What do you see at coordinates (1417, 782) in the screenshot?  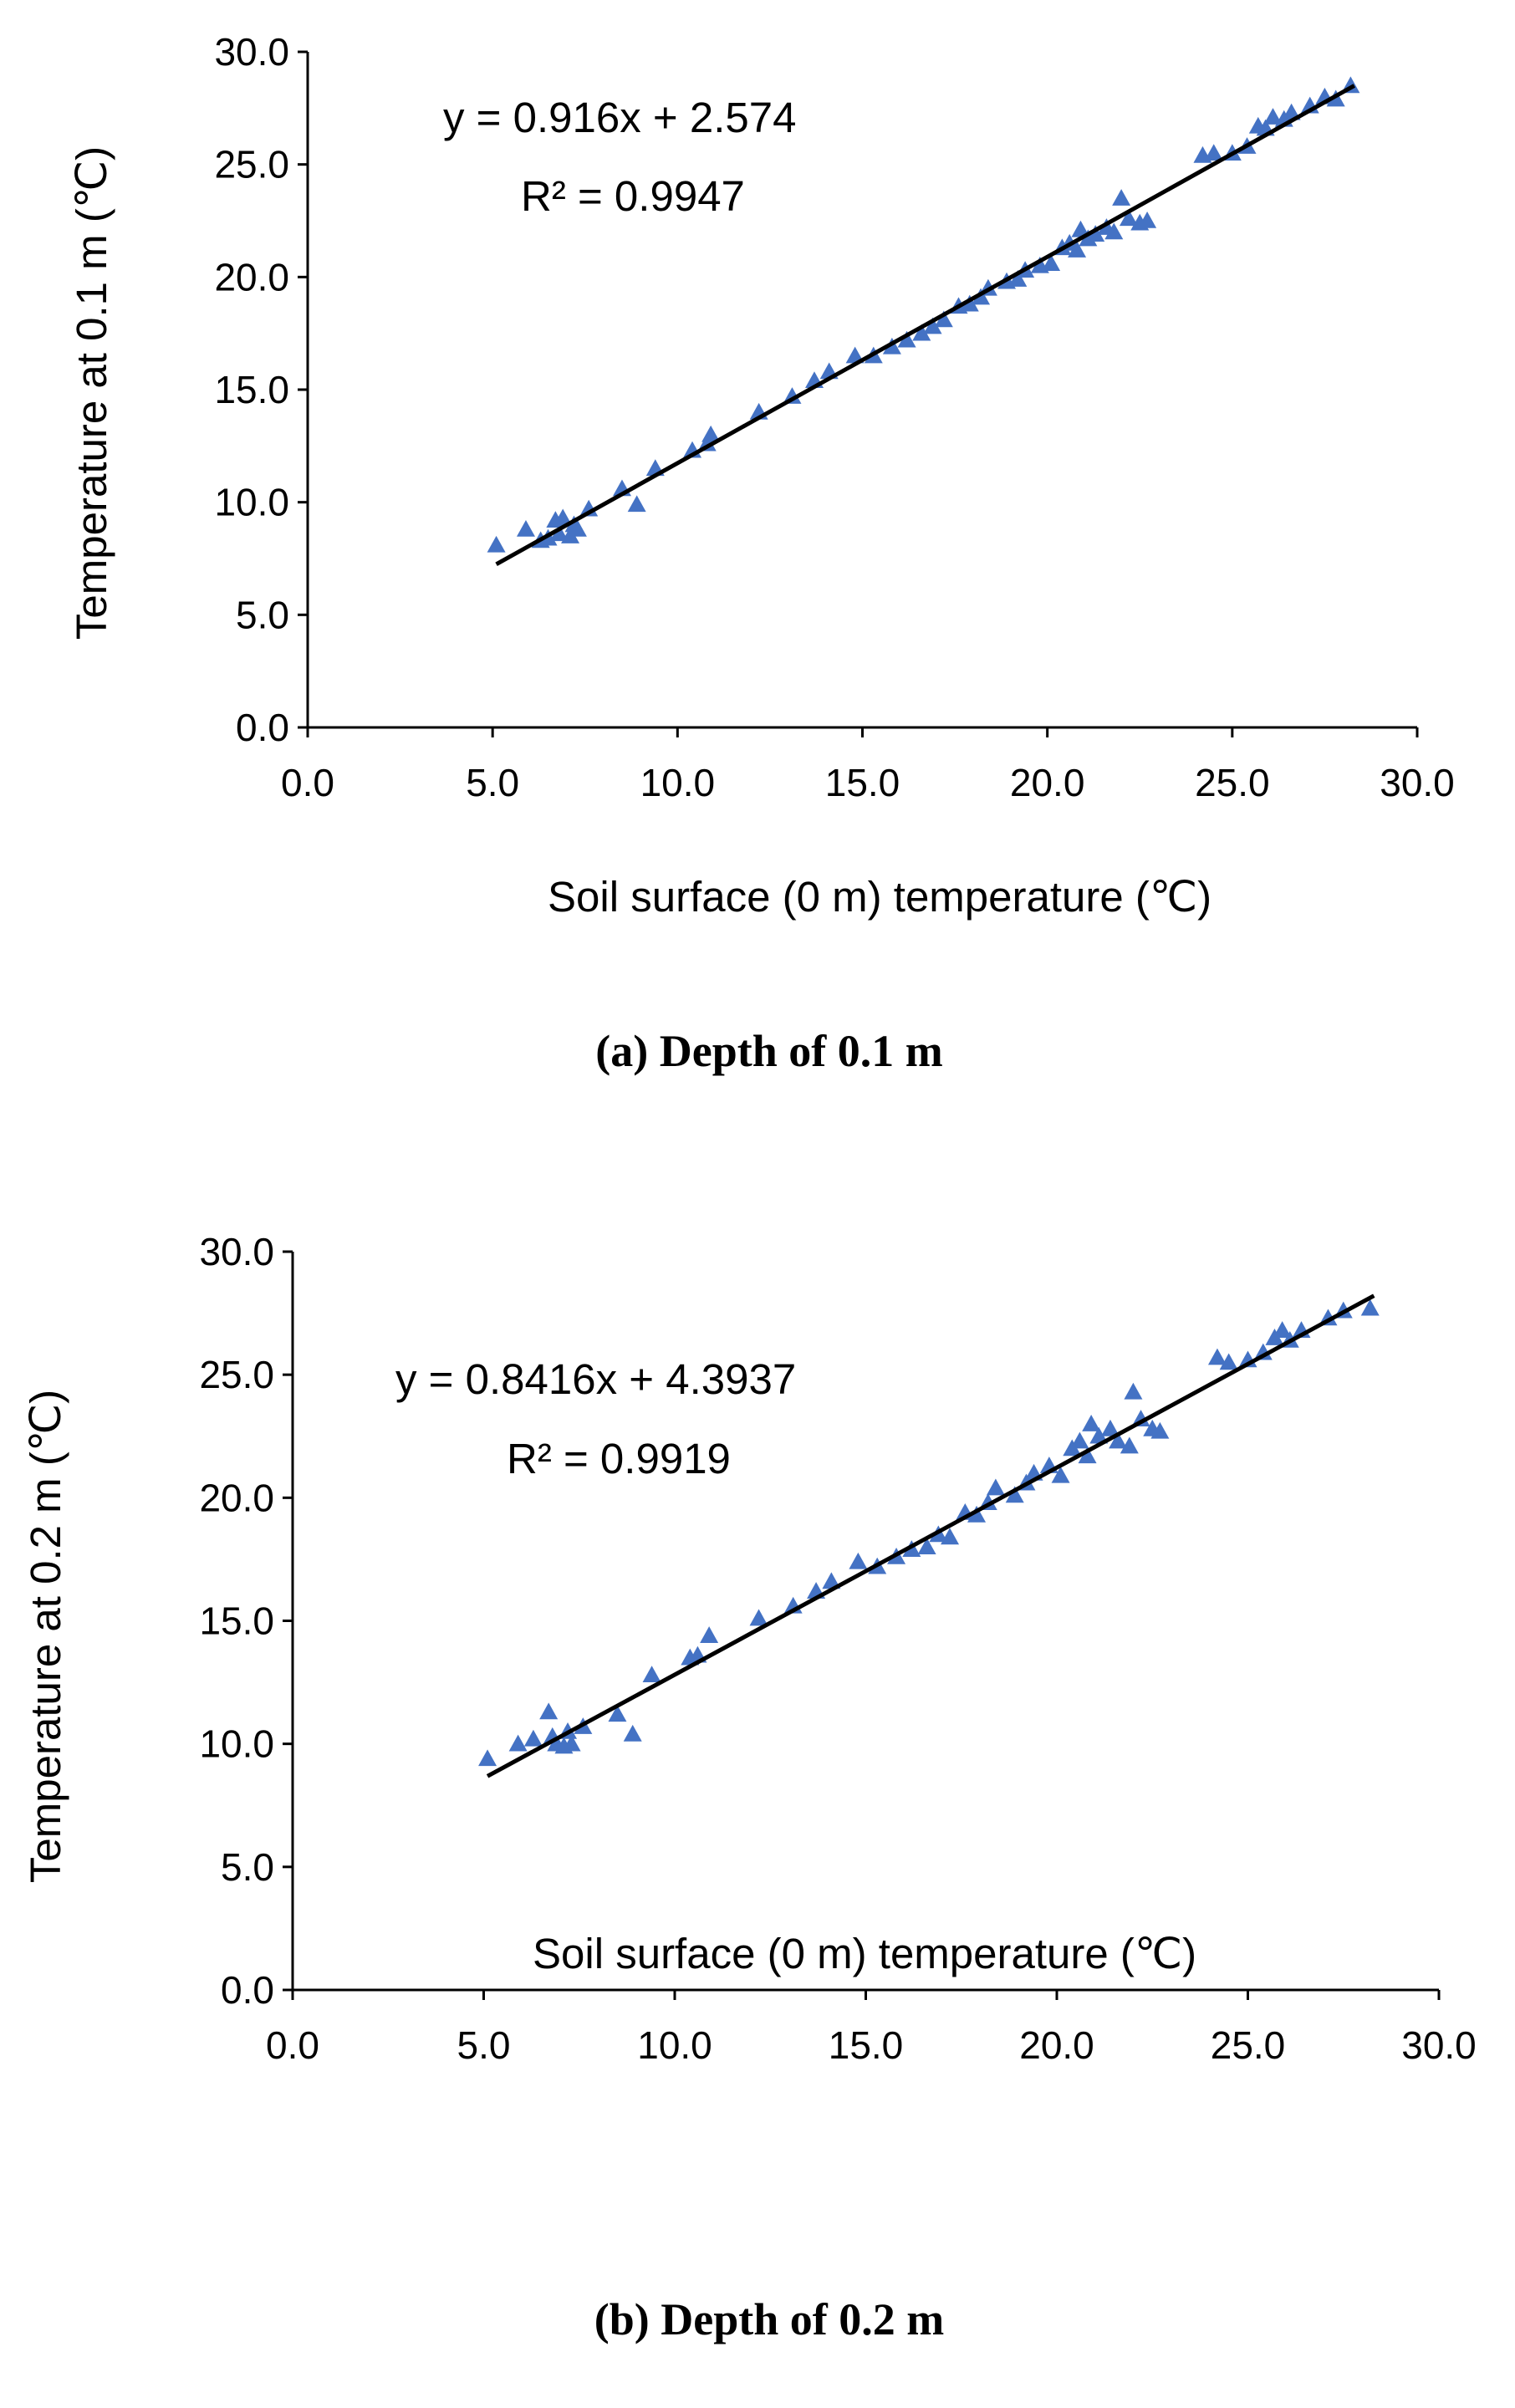 I see `panel-a-x-tick-label: 30.0` at bounding box center [1417, 782].